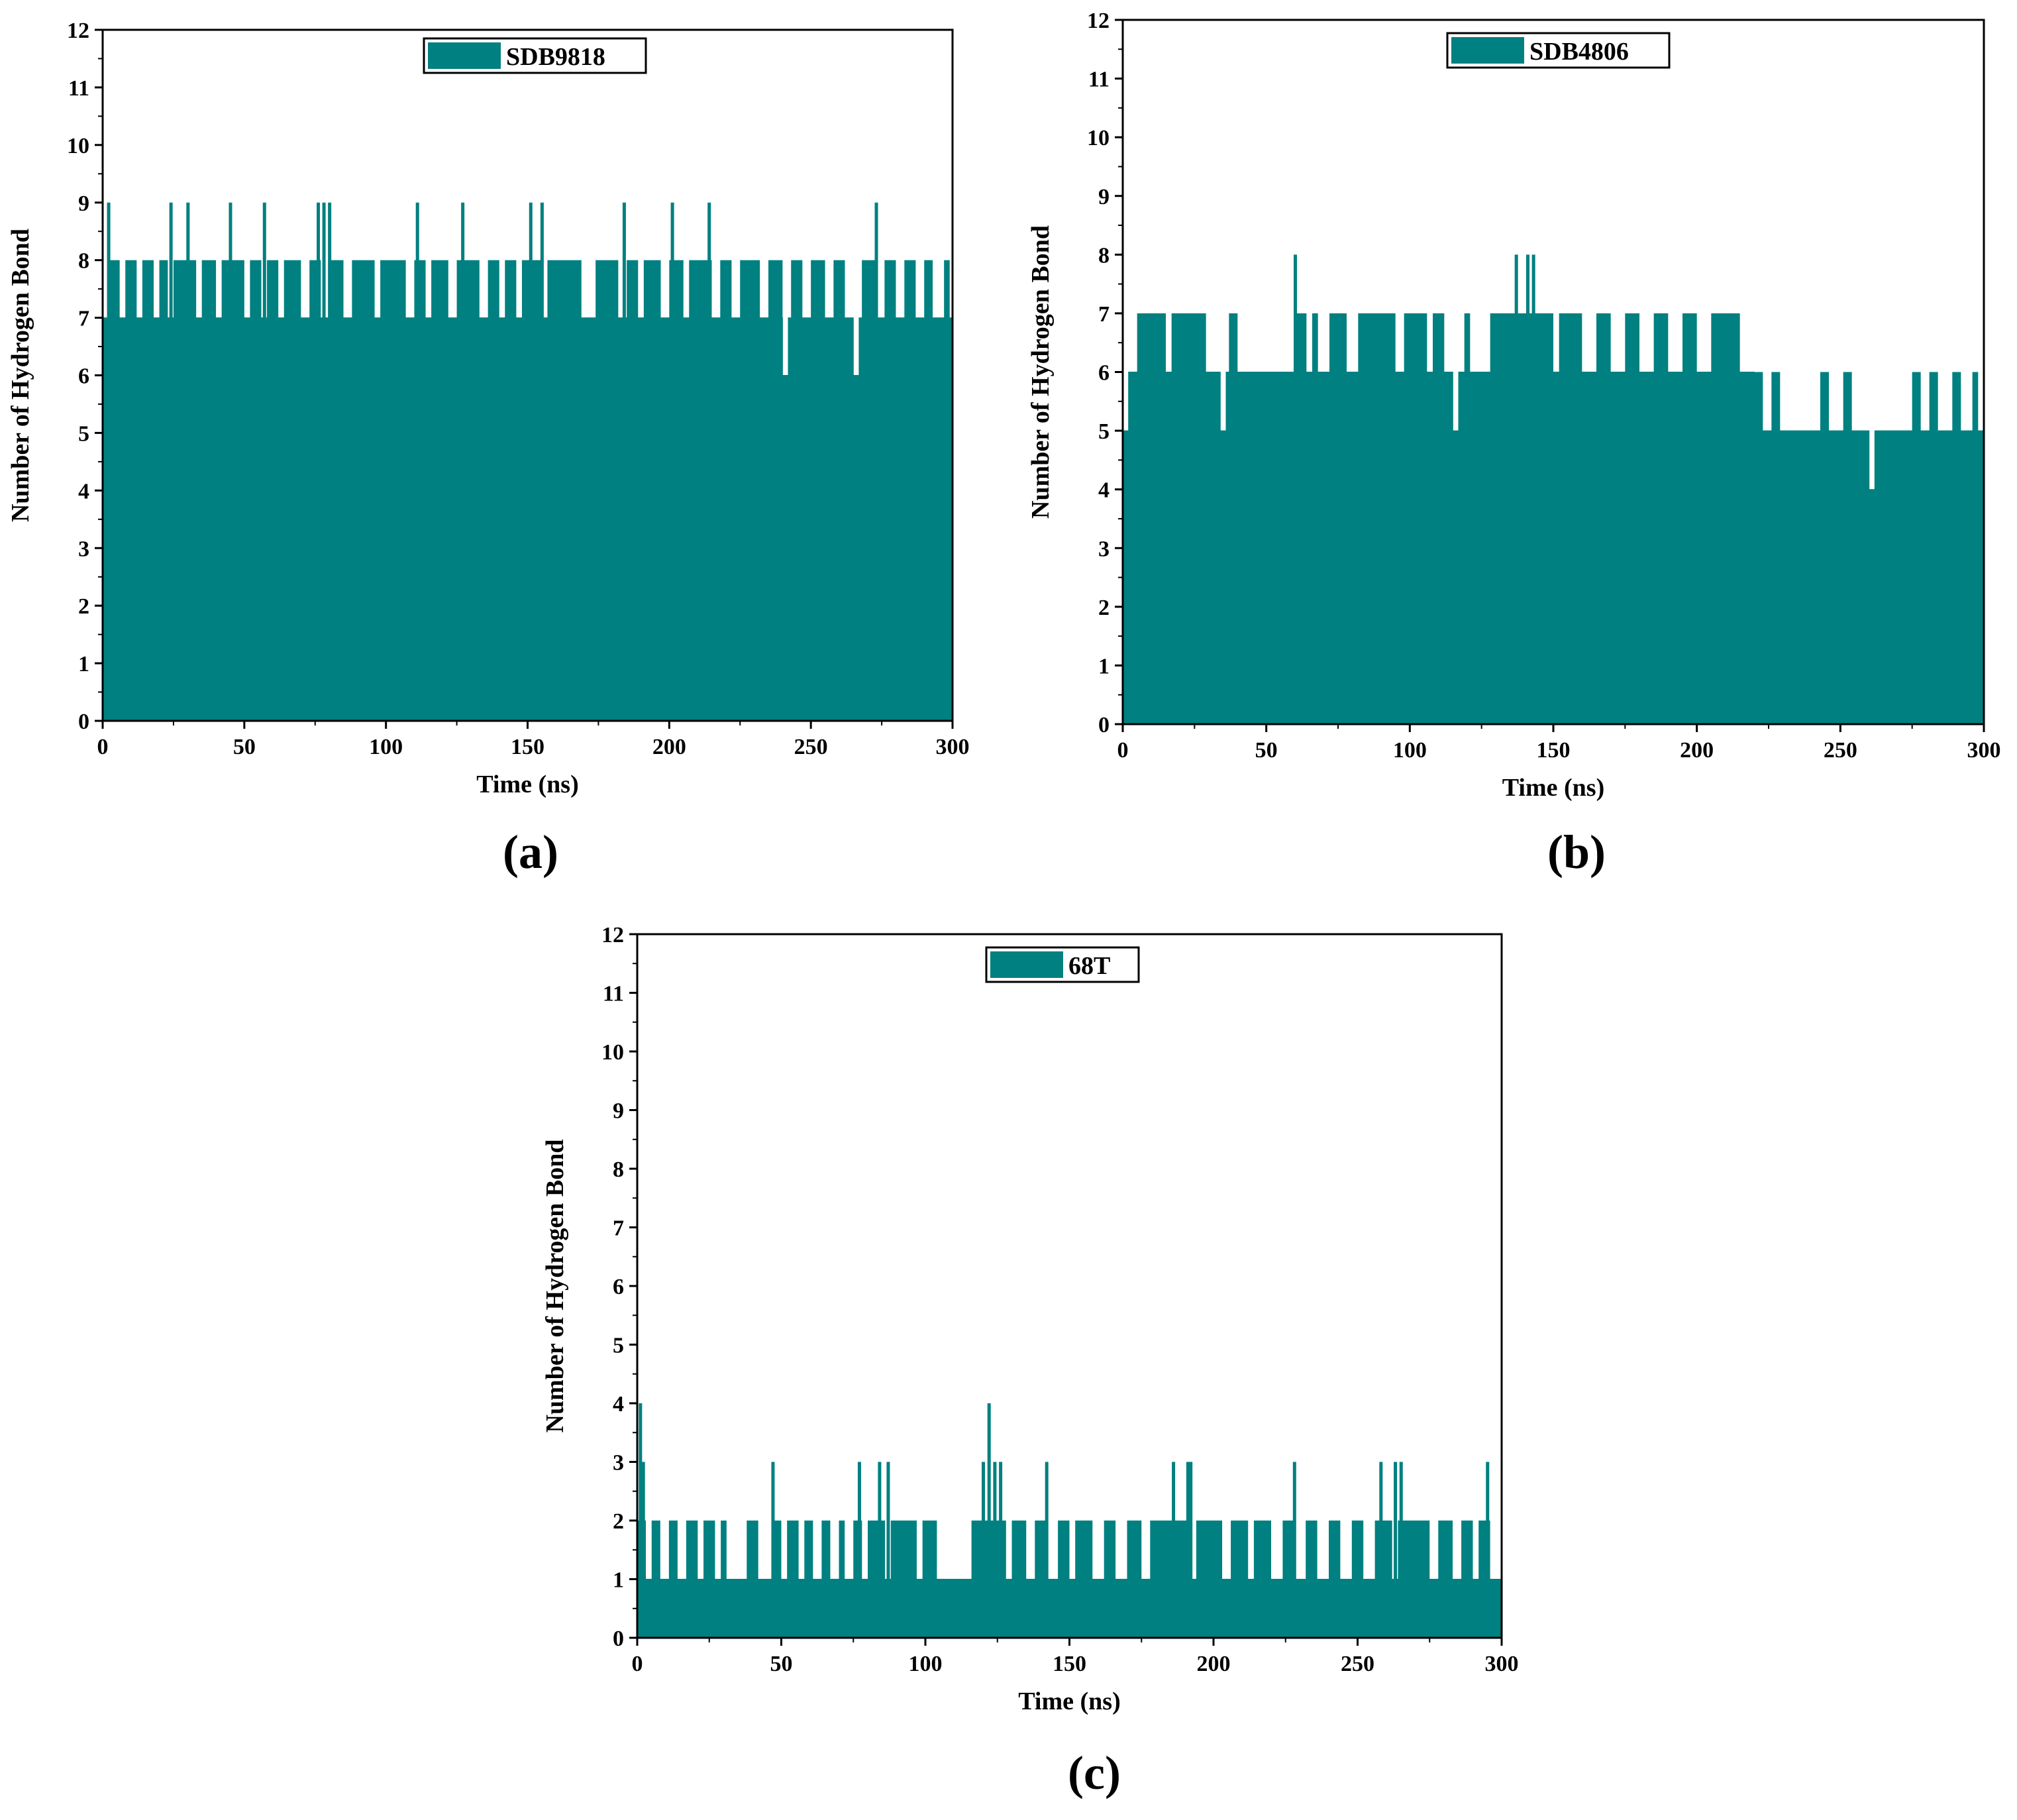  What do you see at coordinates (1553, 788) in the screenshot?
I see `x-axis-title: Time (ns)` at bounding box center [1553, 788].